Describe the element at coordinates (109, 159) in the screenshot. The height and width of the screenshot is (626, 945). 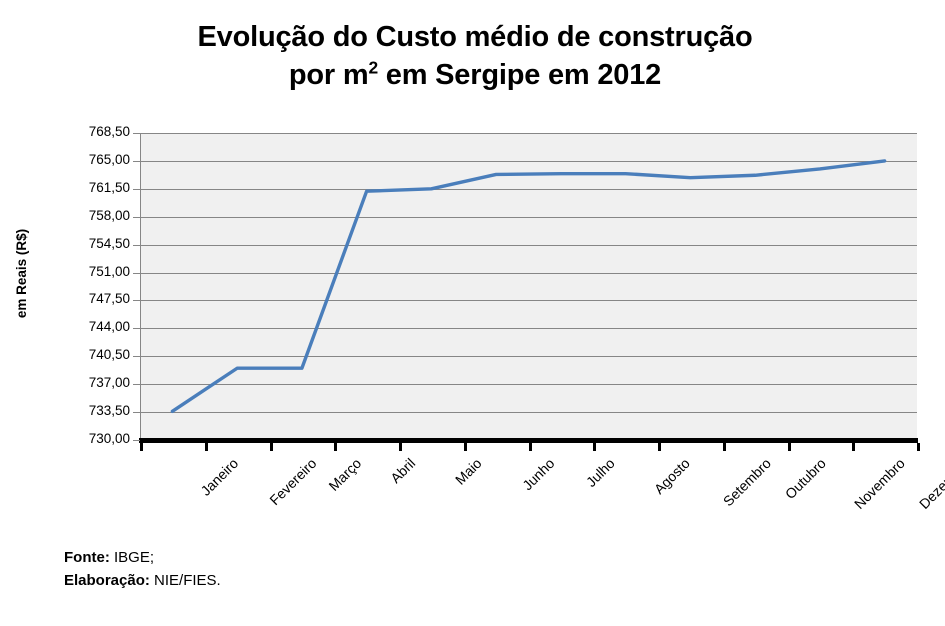
I see `y-axis-tick-label: 765,00` at that location.